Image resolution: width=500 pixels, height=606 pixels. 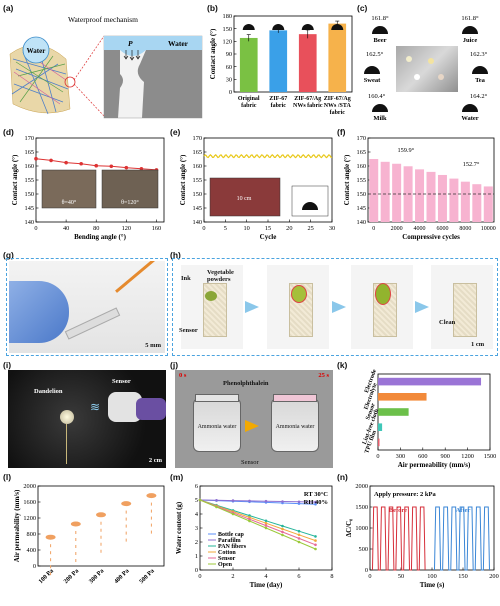 I want to click on inset-photo, so click(x=245, y=197).